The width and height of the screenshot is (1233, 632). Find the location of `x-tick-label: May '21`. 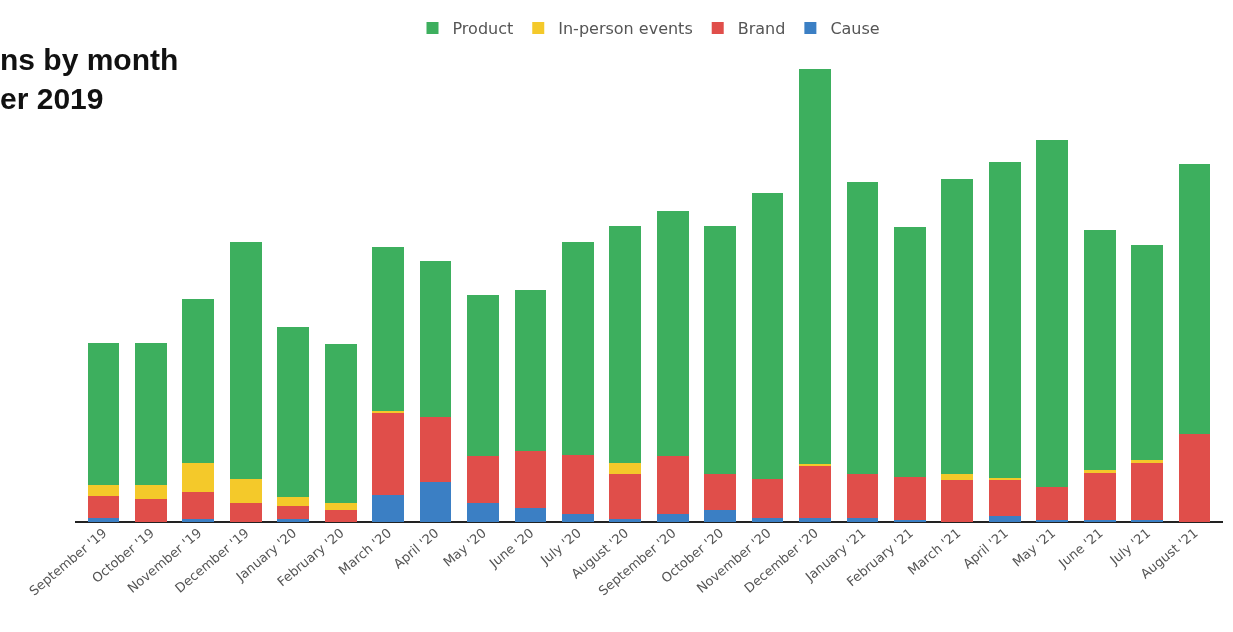

x-tick-label: May '21 is located at coordinates (1034, 547).